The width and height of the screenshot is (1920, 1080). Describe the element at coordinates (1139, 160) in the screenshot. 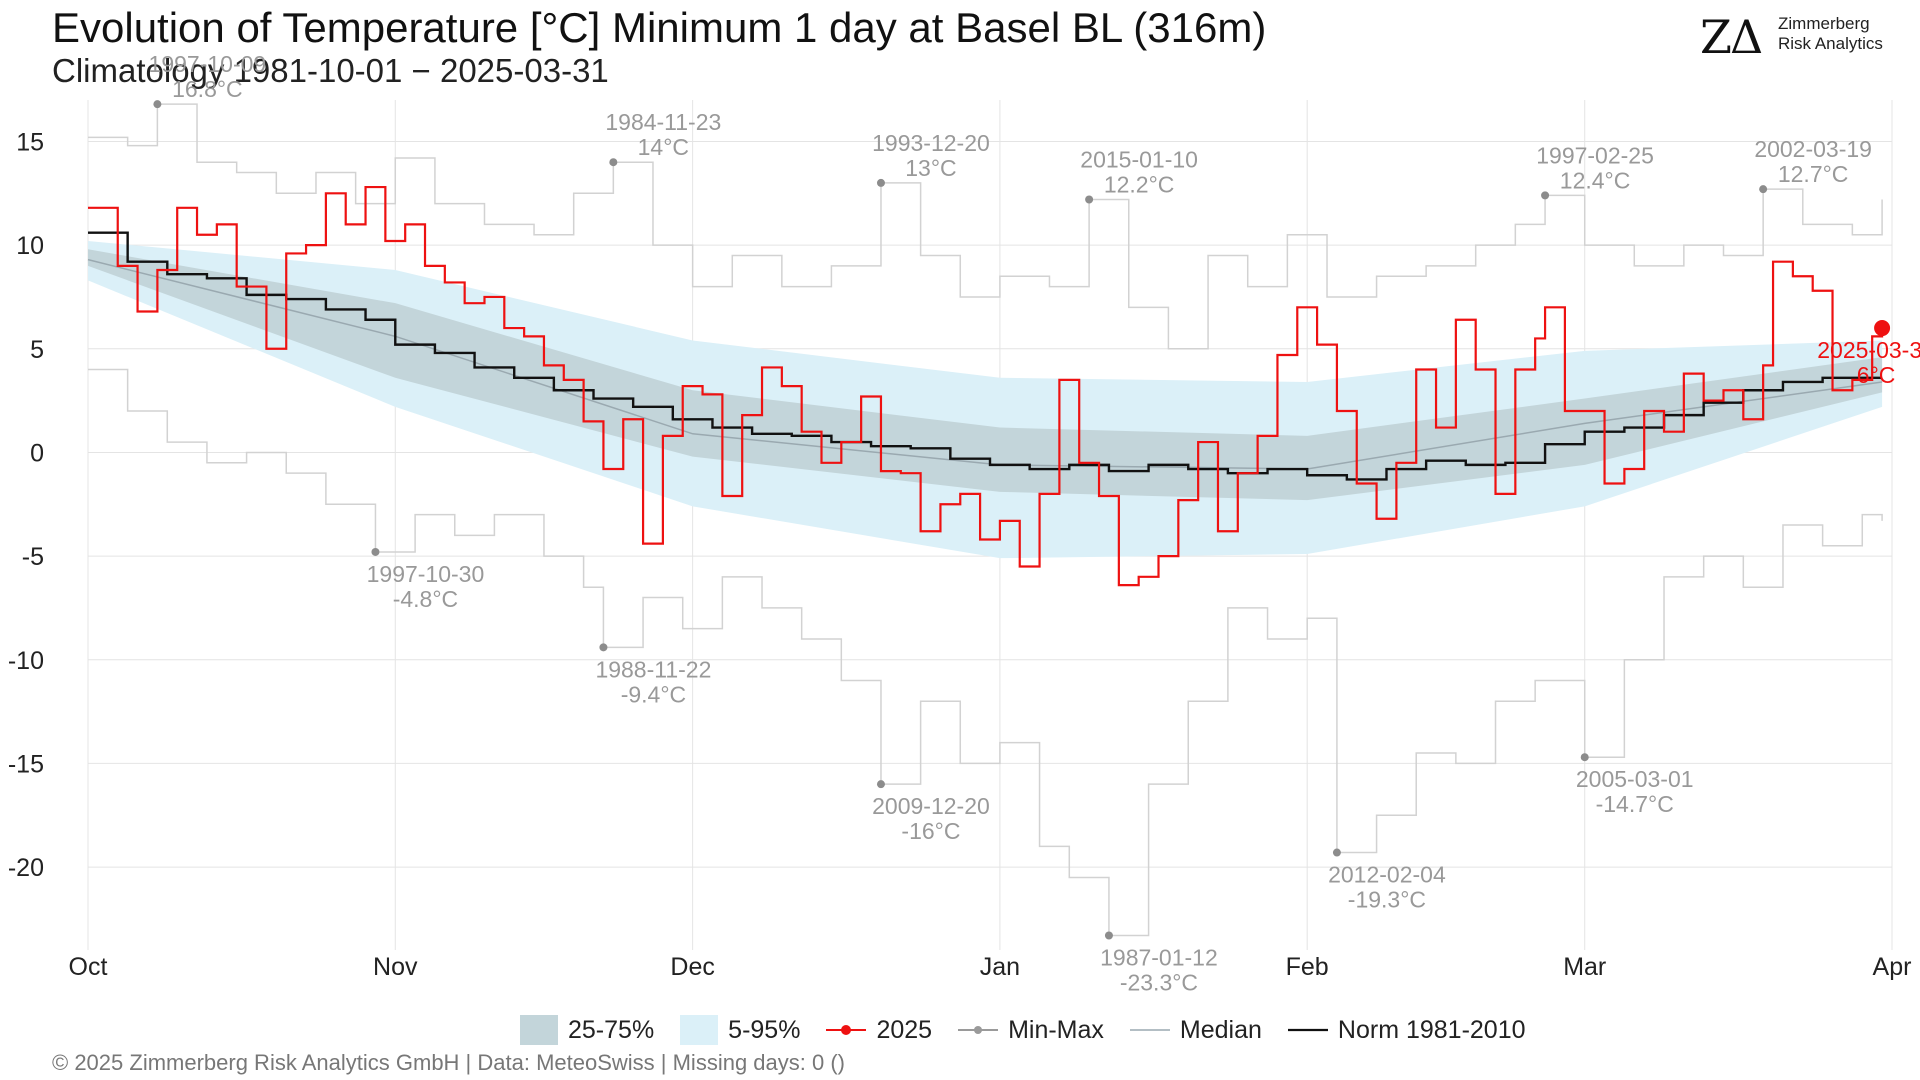

I see `annotation-date: 2015-01-10` at that location.